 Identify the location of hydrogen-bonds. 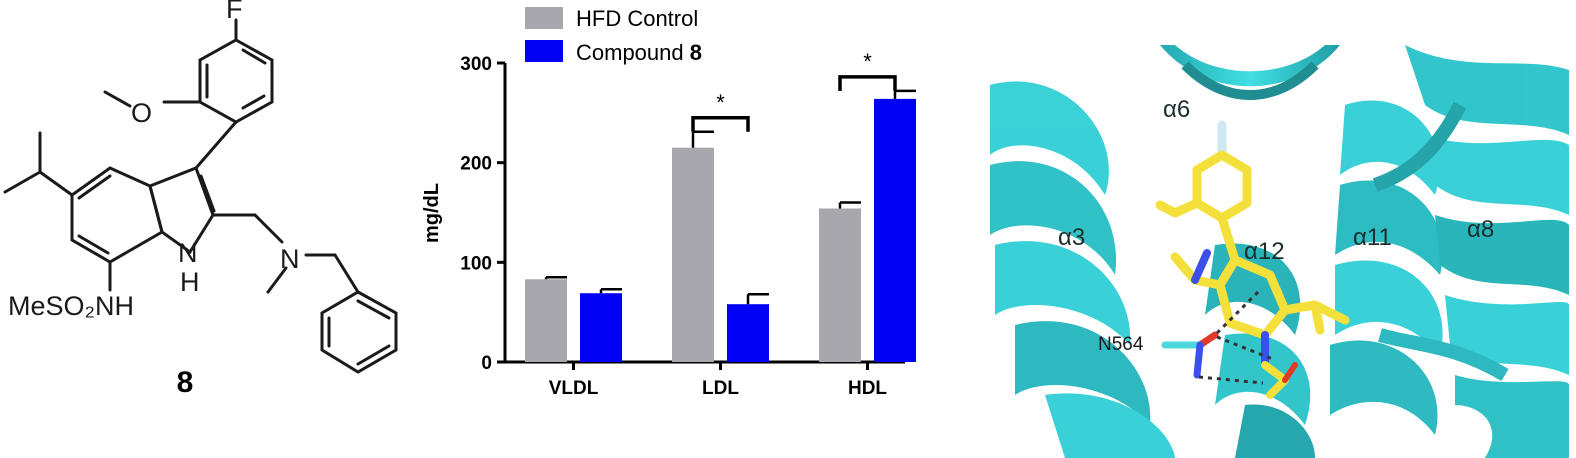
(1237, 336).